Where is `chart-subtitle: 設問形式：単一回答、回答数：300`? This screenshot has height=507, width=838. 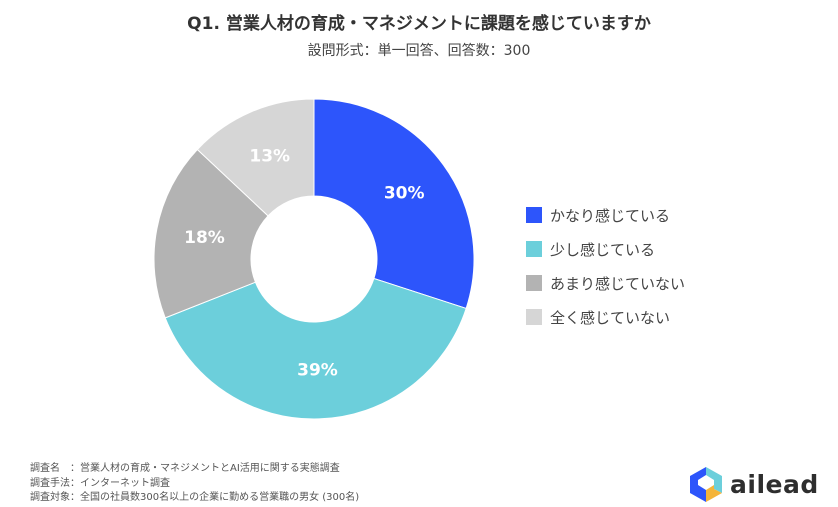
chart-subtitle: 設問形式：単一回答、回答数：300 is located at coordinates (419, 51).